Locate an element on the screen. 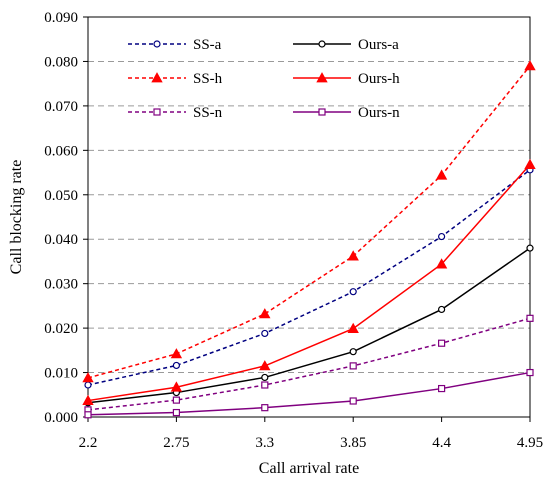  legend-label: Ours-n is located at coordinates (379, 113).